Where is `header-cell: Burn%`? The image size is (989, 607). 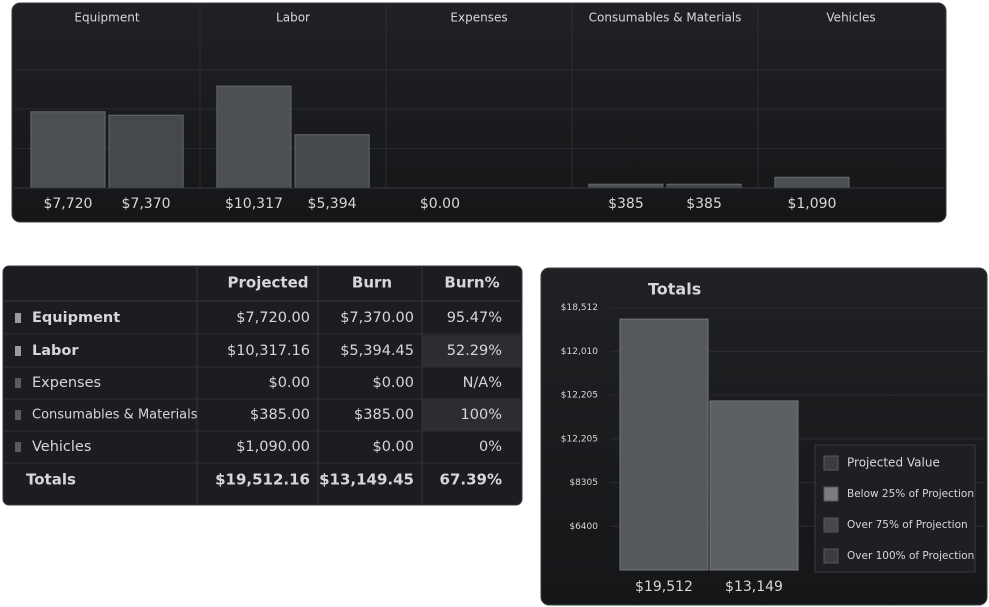 header-cell: Burn% is located at coordinates (471, 283).